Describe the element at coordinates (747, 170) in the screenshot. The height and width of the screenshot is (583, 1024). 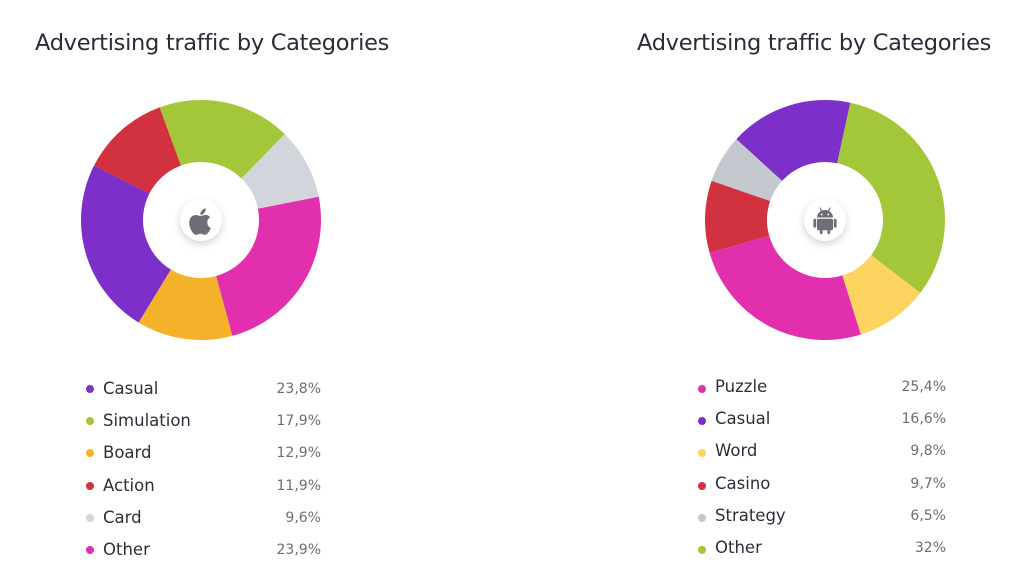
I see `slice-strategy` at that location.